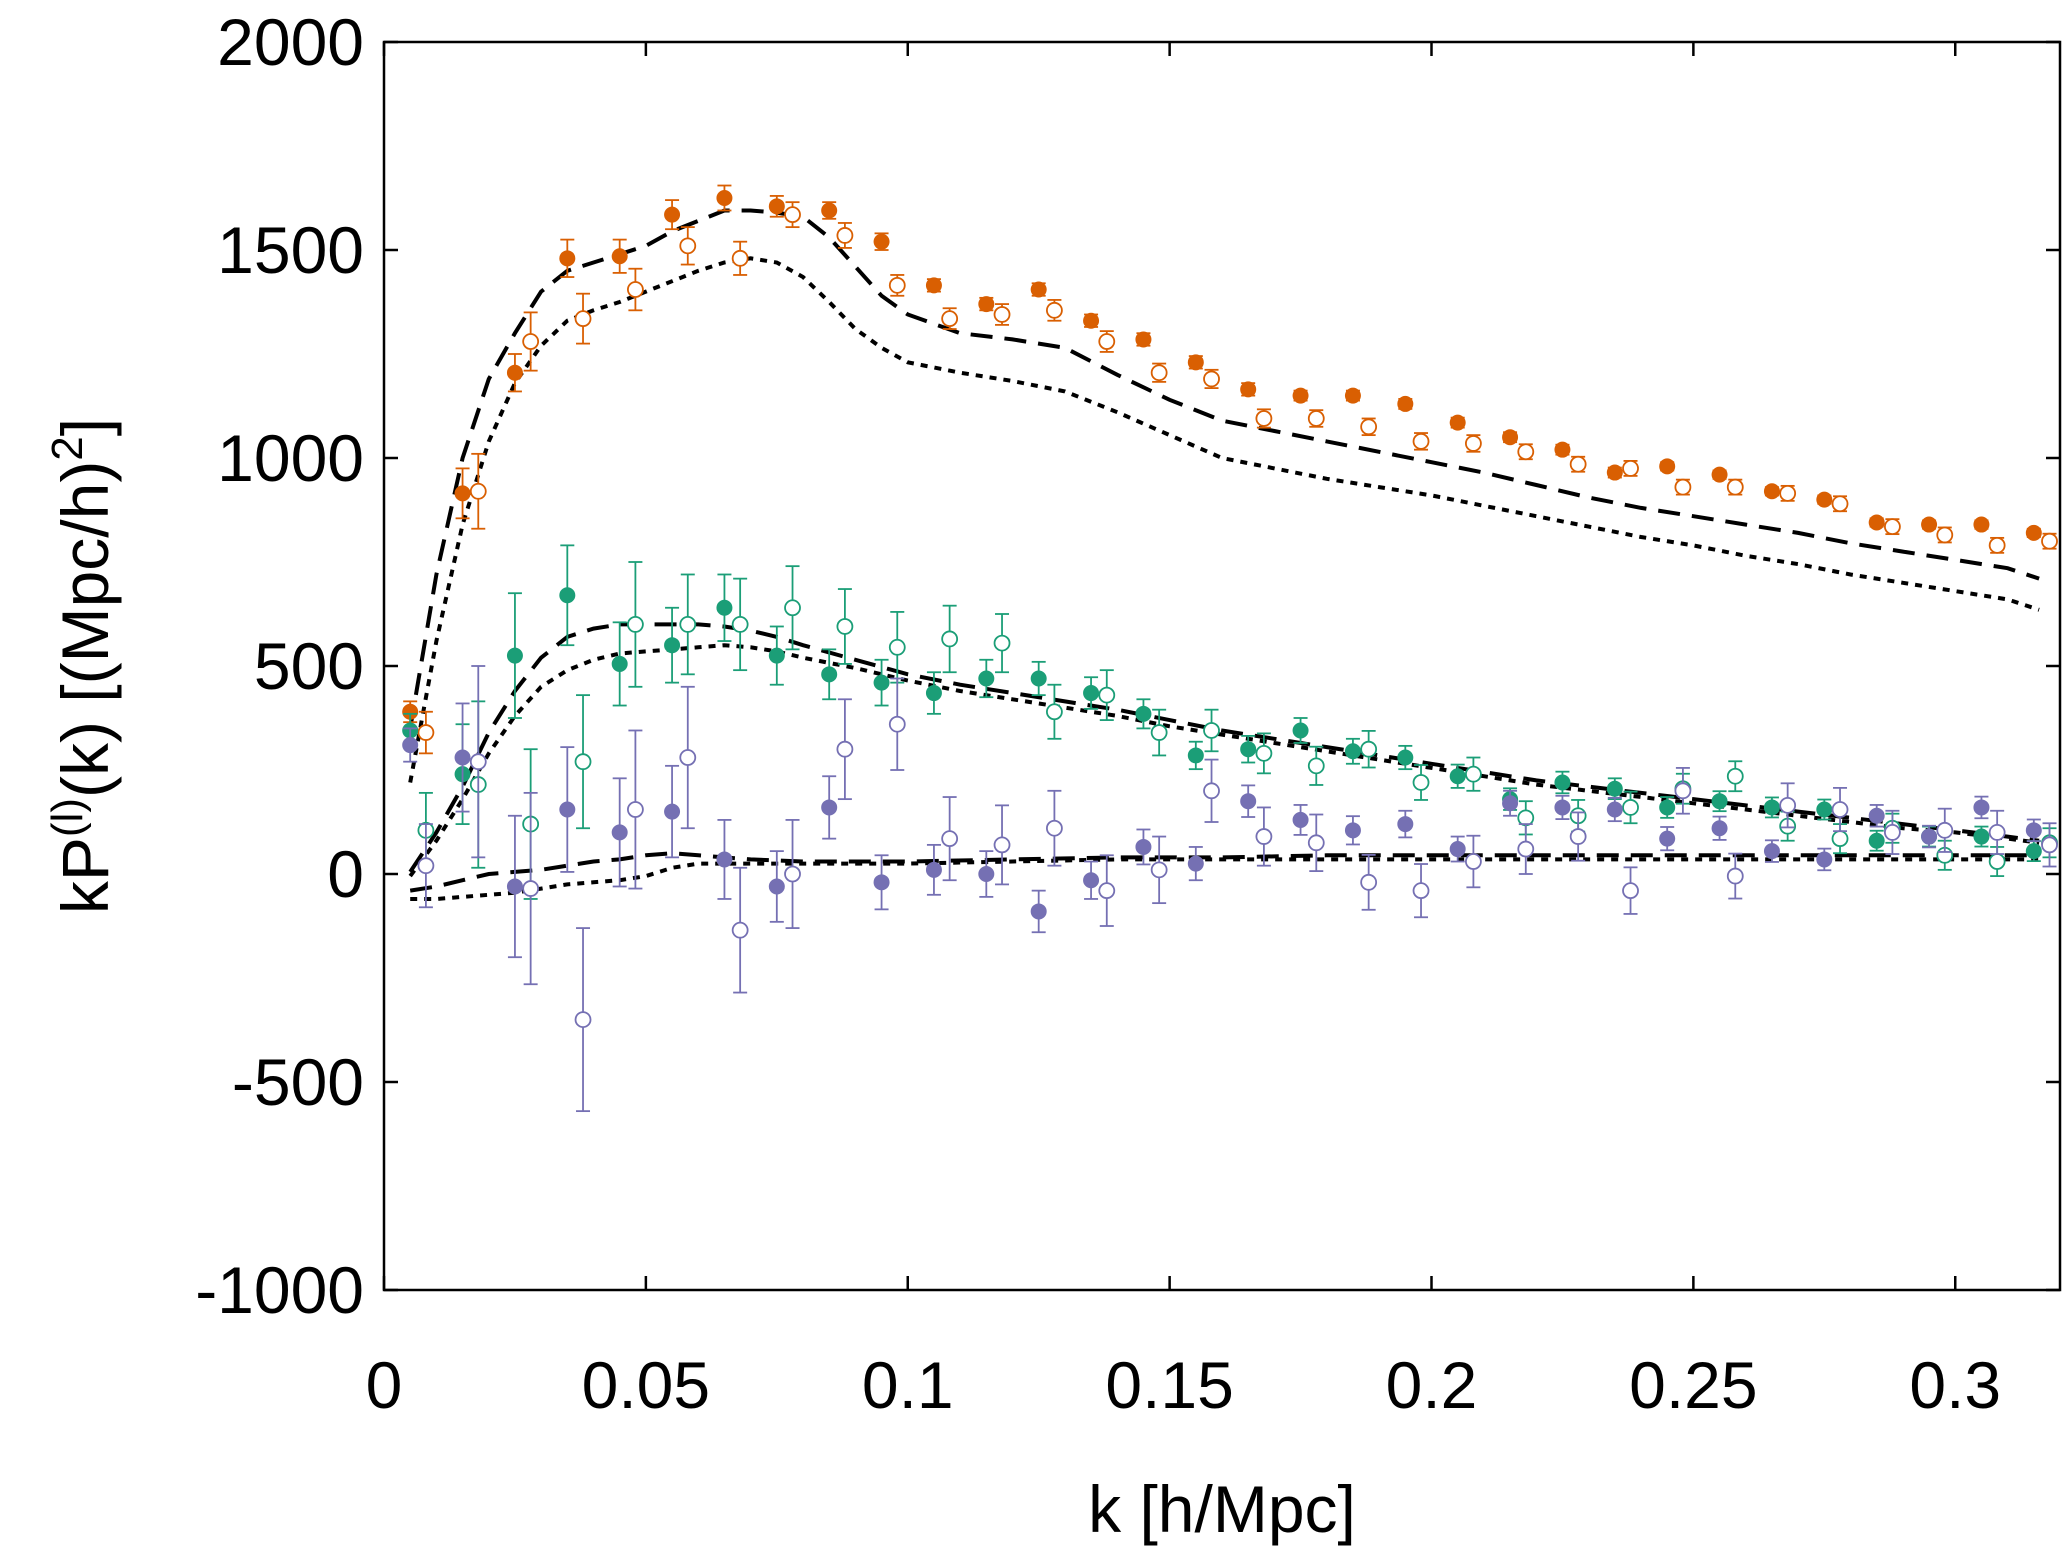 The width and height of the screenshot is (2068, 1554). I want to click on x-tick-label: 0.1, so click(908, 1385).